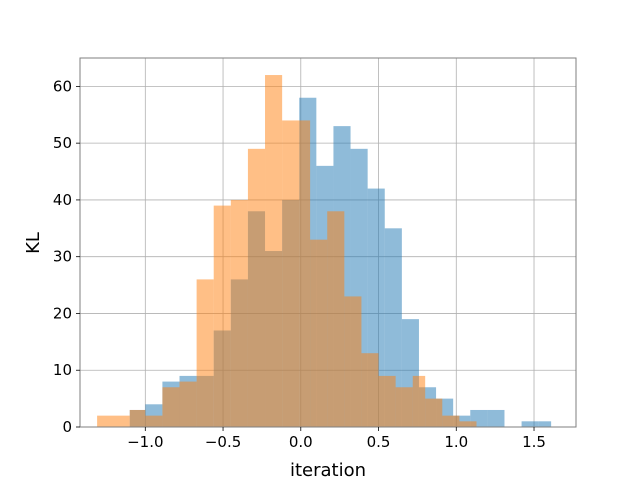 The image size is (640, 480). What do you see at coordinates (379, 442) in the screenshot?
I see `x-tick-label: 0.5` at bounding box center [379, 442].